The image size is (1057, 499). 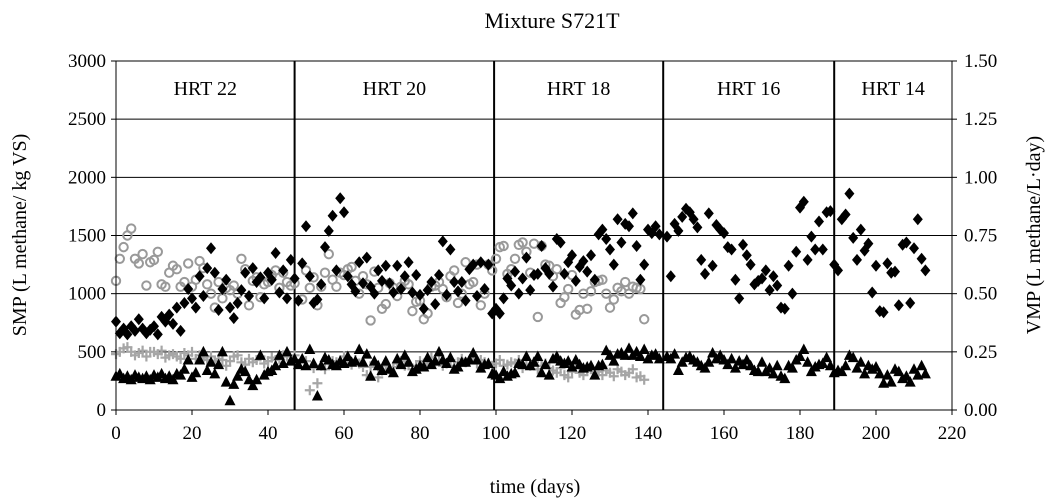 What do you see at coordinates (974, 236) in the screenshot?
I see `y2-axis-ticks: 0.00 0.25 0.50 0.75 1.00 1.25 1.50` at bounding box center [974, 236].